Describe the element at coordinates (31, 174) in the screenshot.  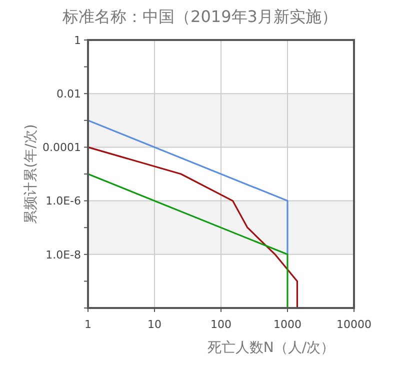
I see `y-axis-title: 累频计累(年/次)` at that location.